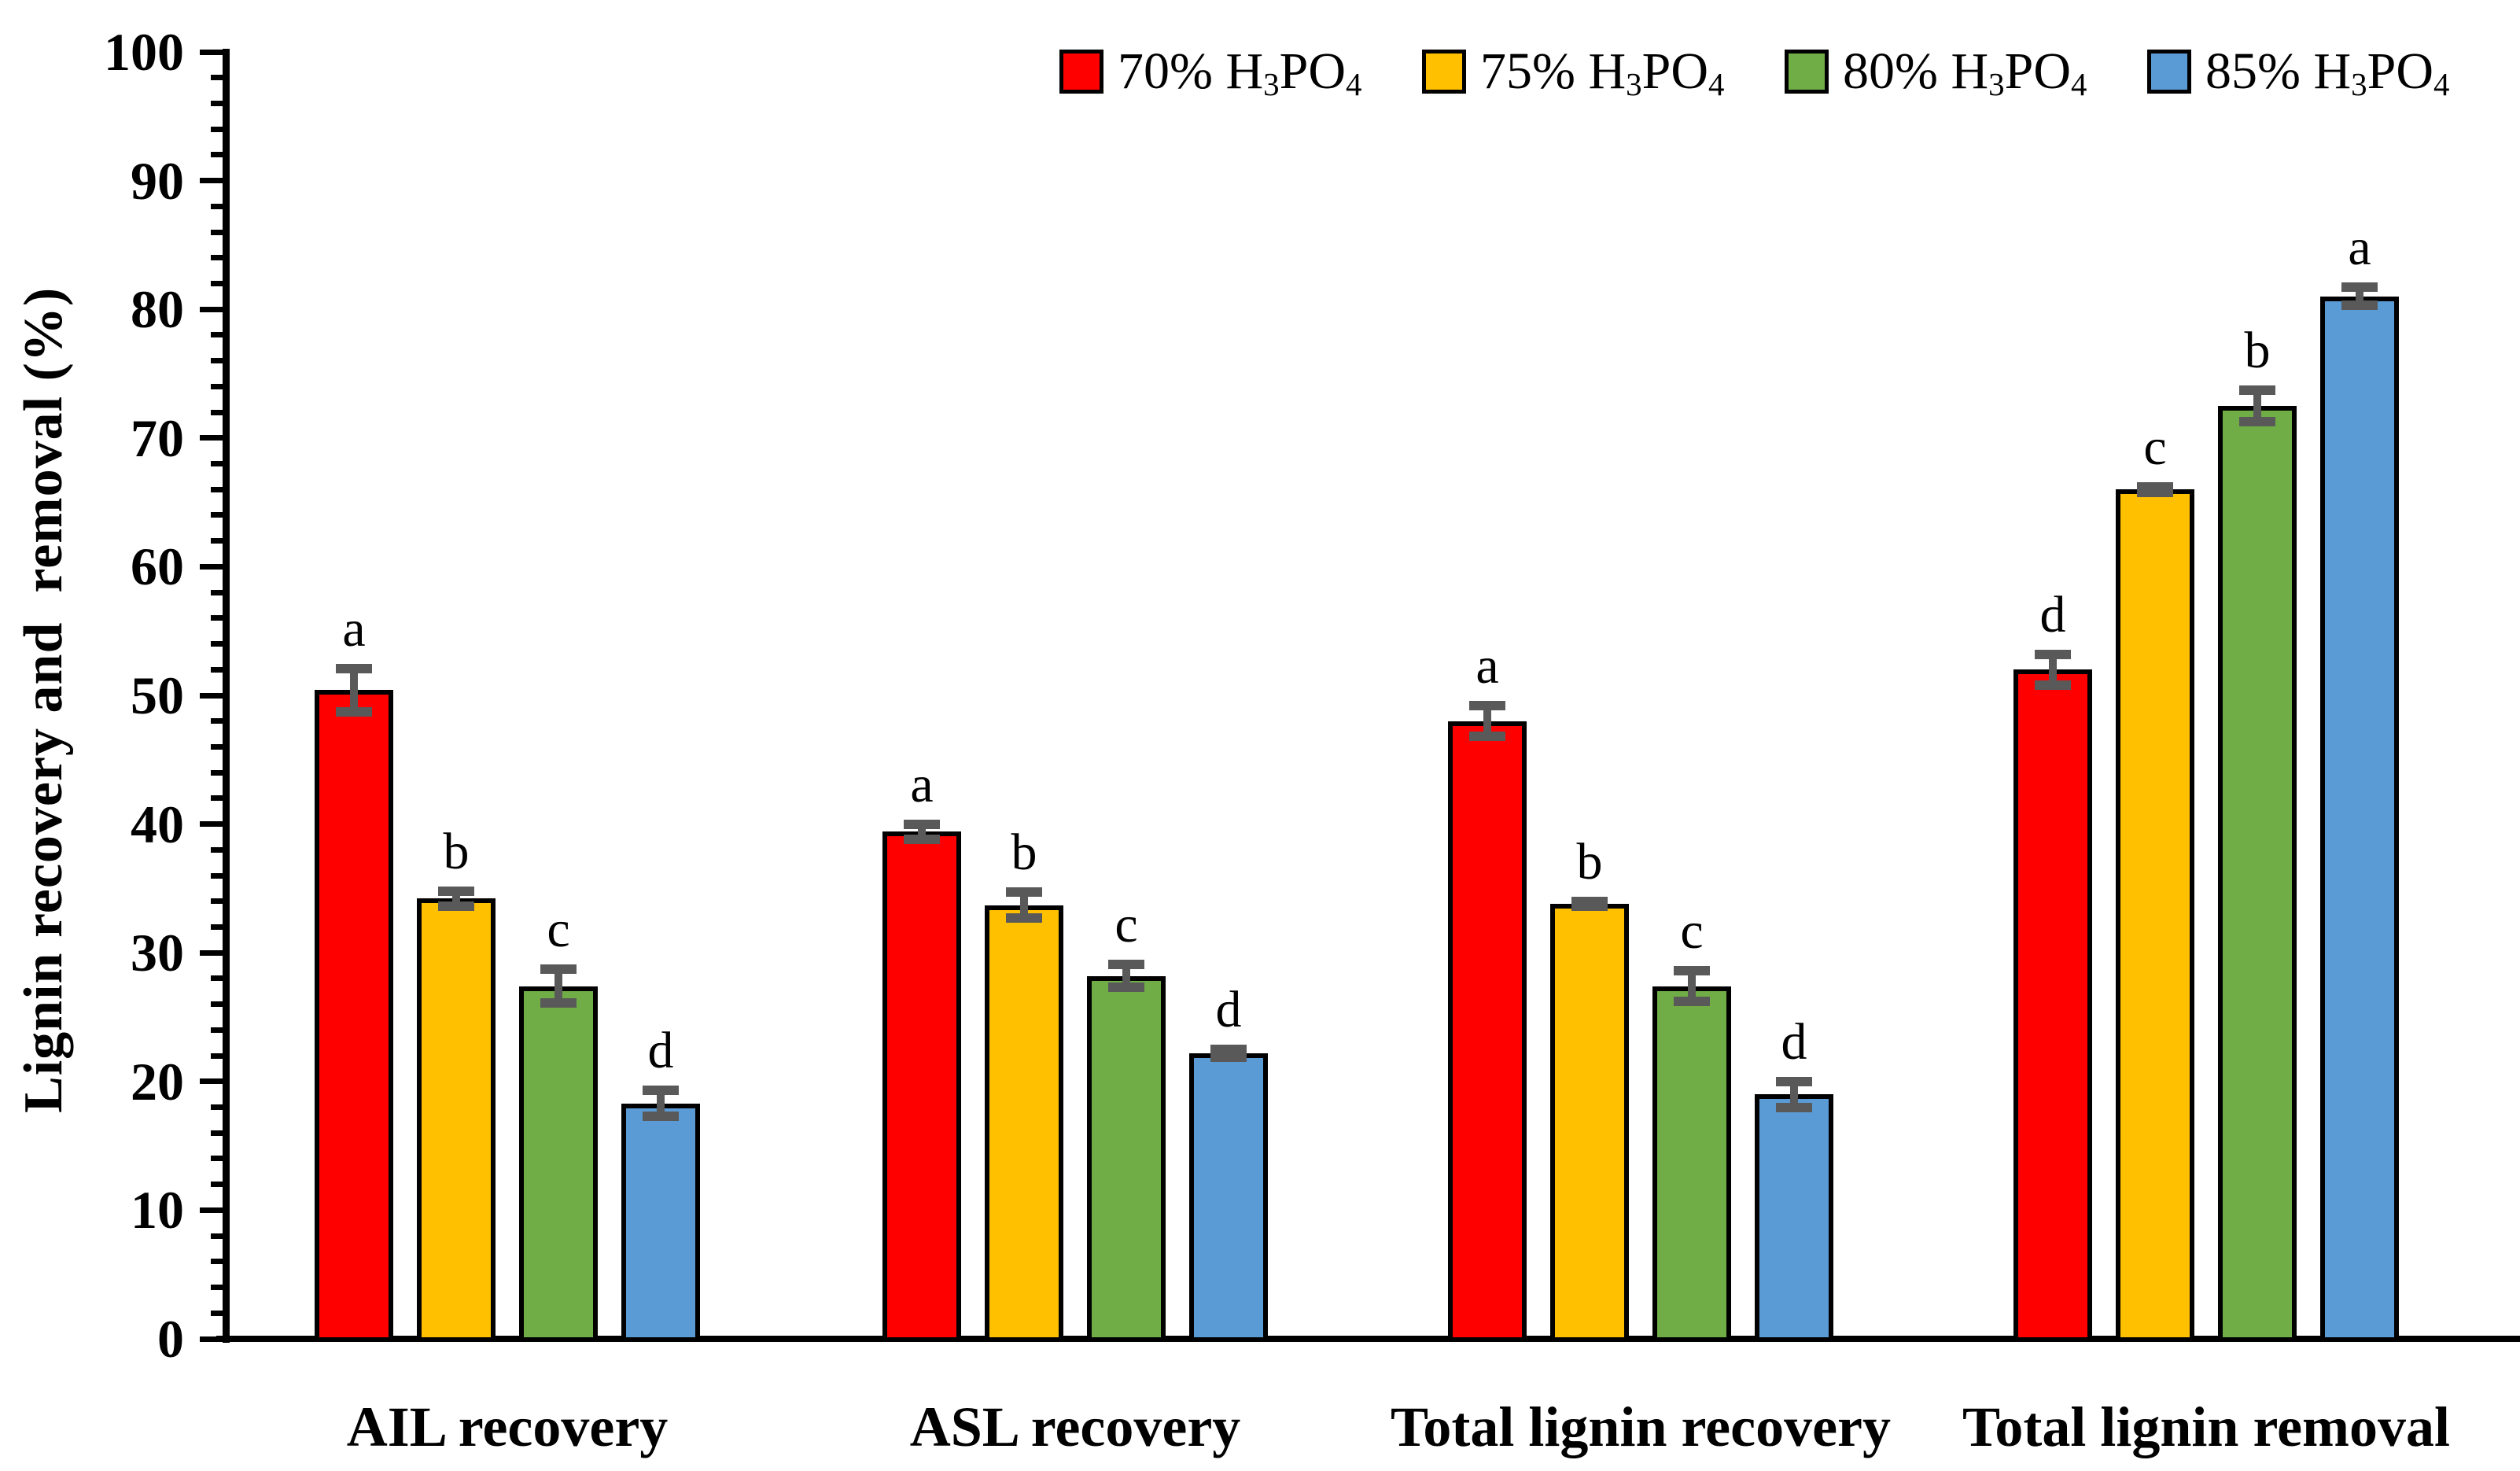  Describe the element at coordinates (157, 953) in the screenshot. I see `y-tick-label: 30` at that location.